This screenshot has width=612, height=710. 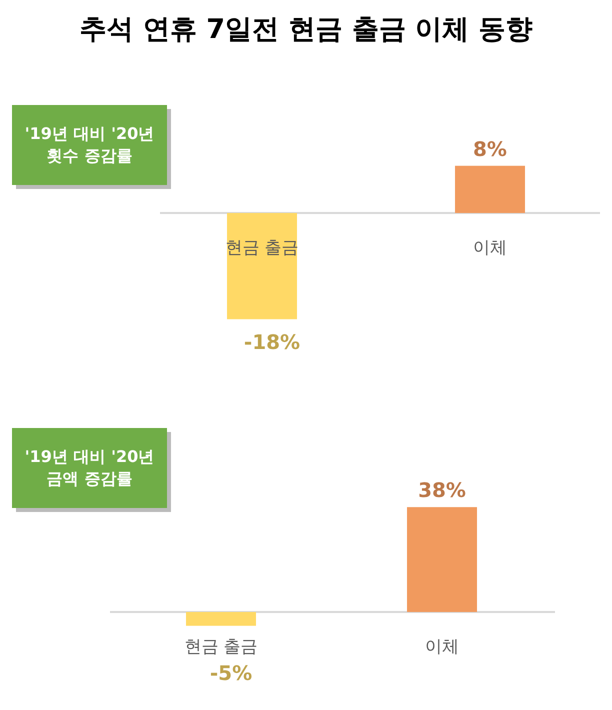 What do you see at coordinates (442, 490) in the screenshot?
I see `data-label: 38%` at bounding box center [442, 490].